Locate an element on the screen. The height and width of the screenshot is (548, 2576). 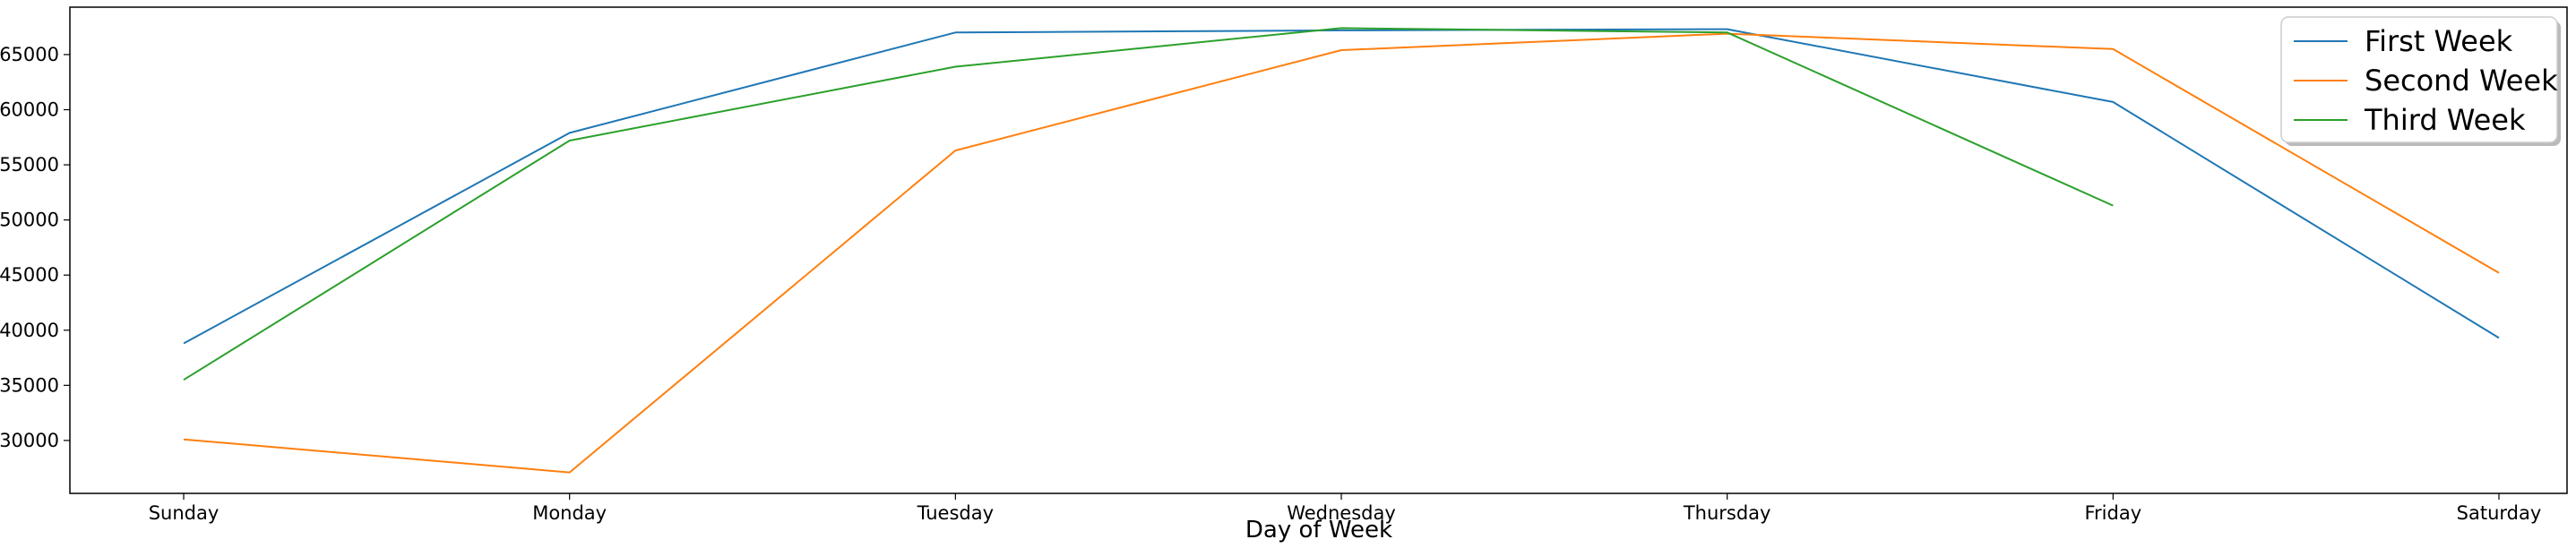
x-tick-label: Thursday is located at coordinates (1727, 513).